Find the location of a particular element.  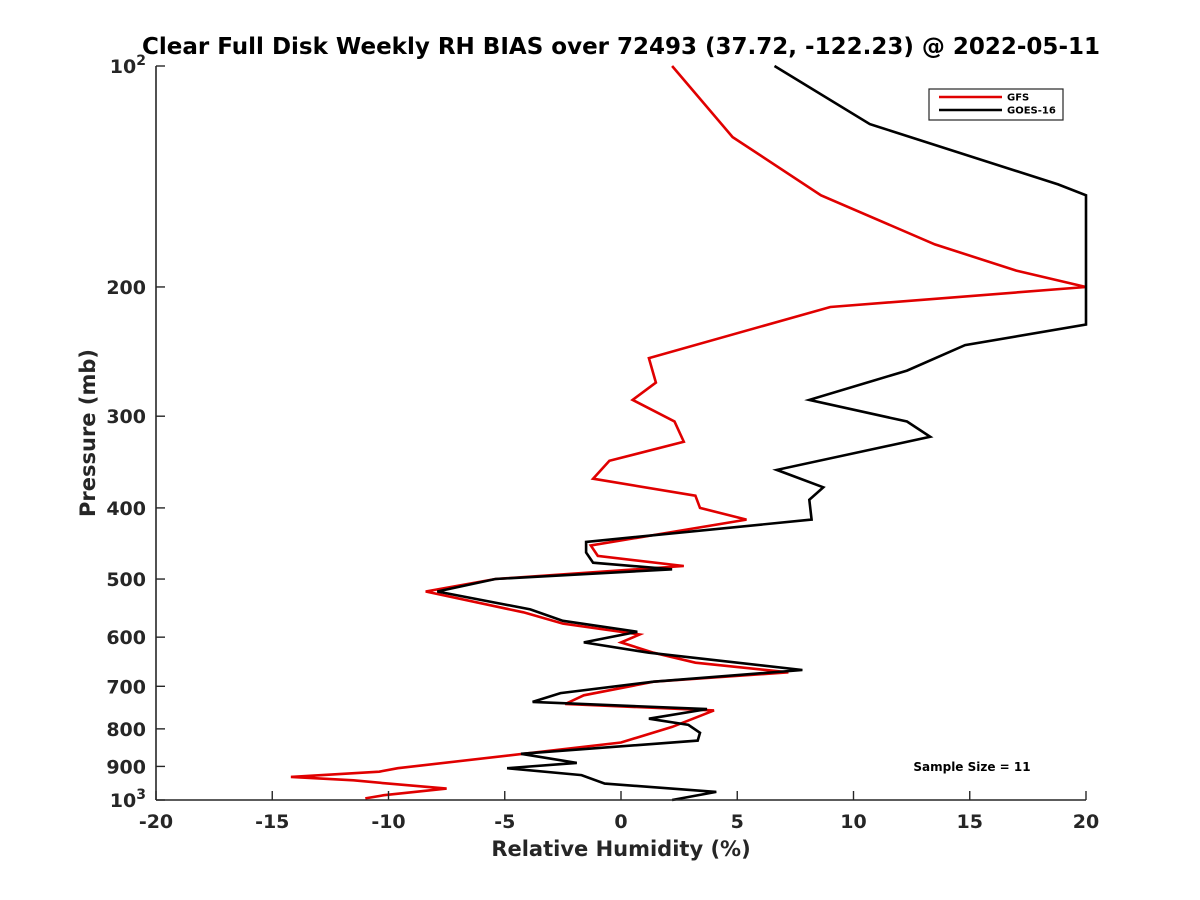

x-tick-label: 15 is located at coordinates (970, 822).